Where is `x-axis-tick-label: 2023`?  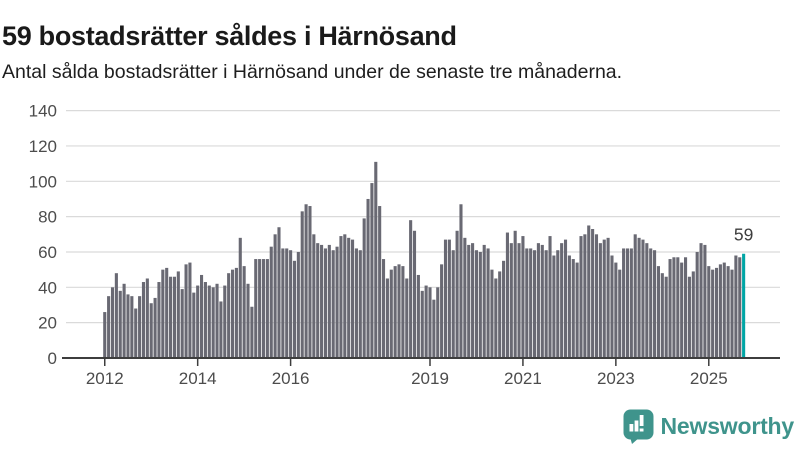 x-axis-tick-label: 2023 is located at coordinates (616, 378).